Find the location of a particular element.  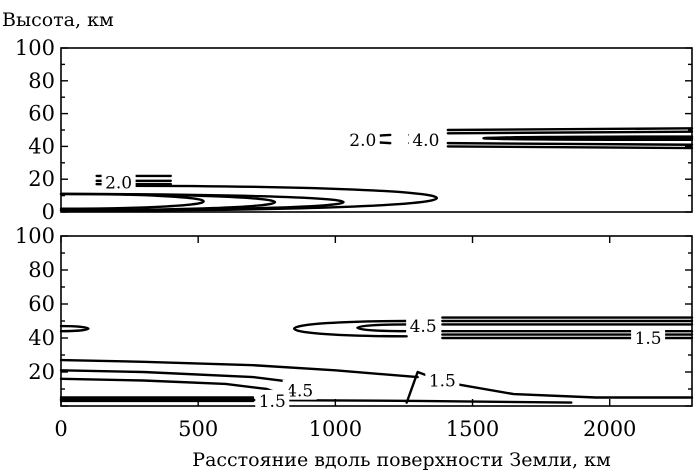

x-tick-label: 0 is located at coordinates (60, 429).